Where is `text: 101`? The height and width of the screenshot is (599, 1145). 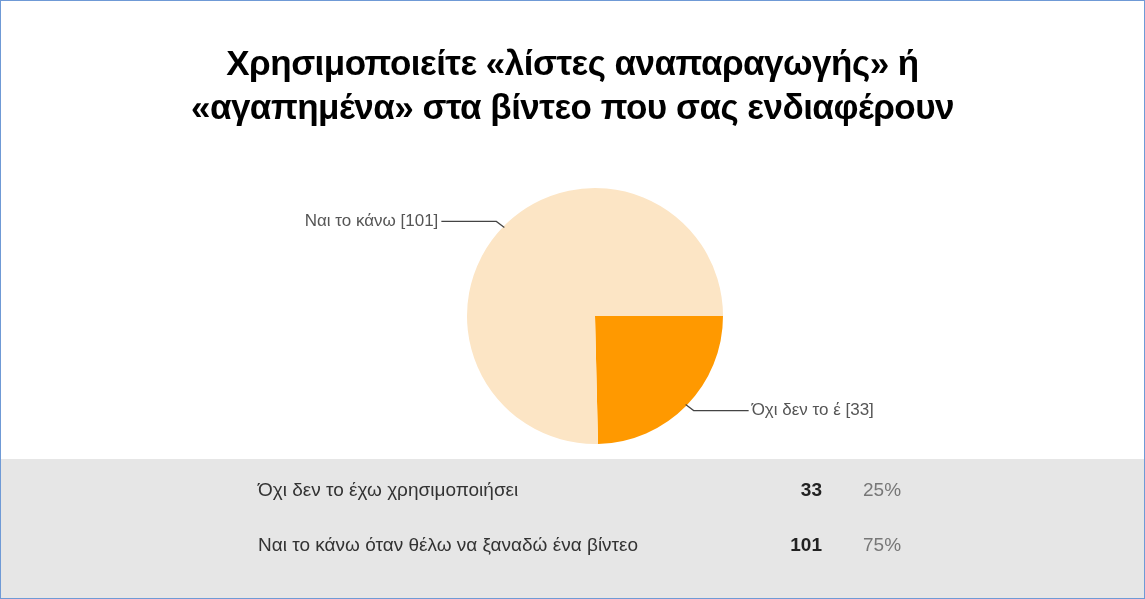 text: 101 is located at coordinates (806, 545).